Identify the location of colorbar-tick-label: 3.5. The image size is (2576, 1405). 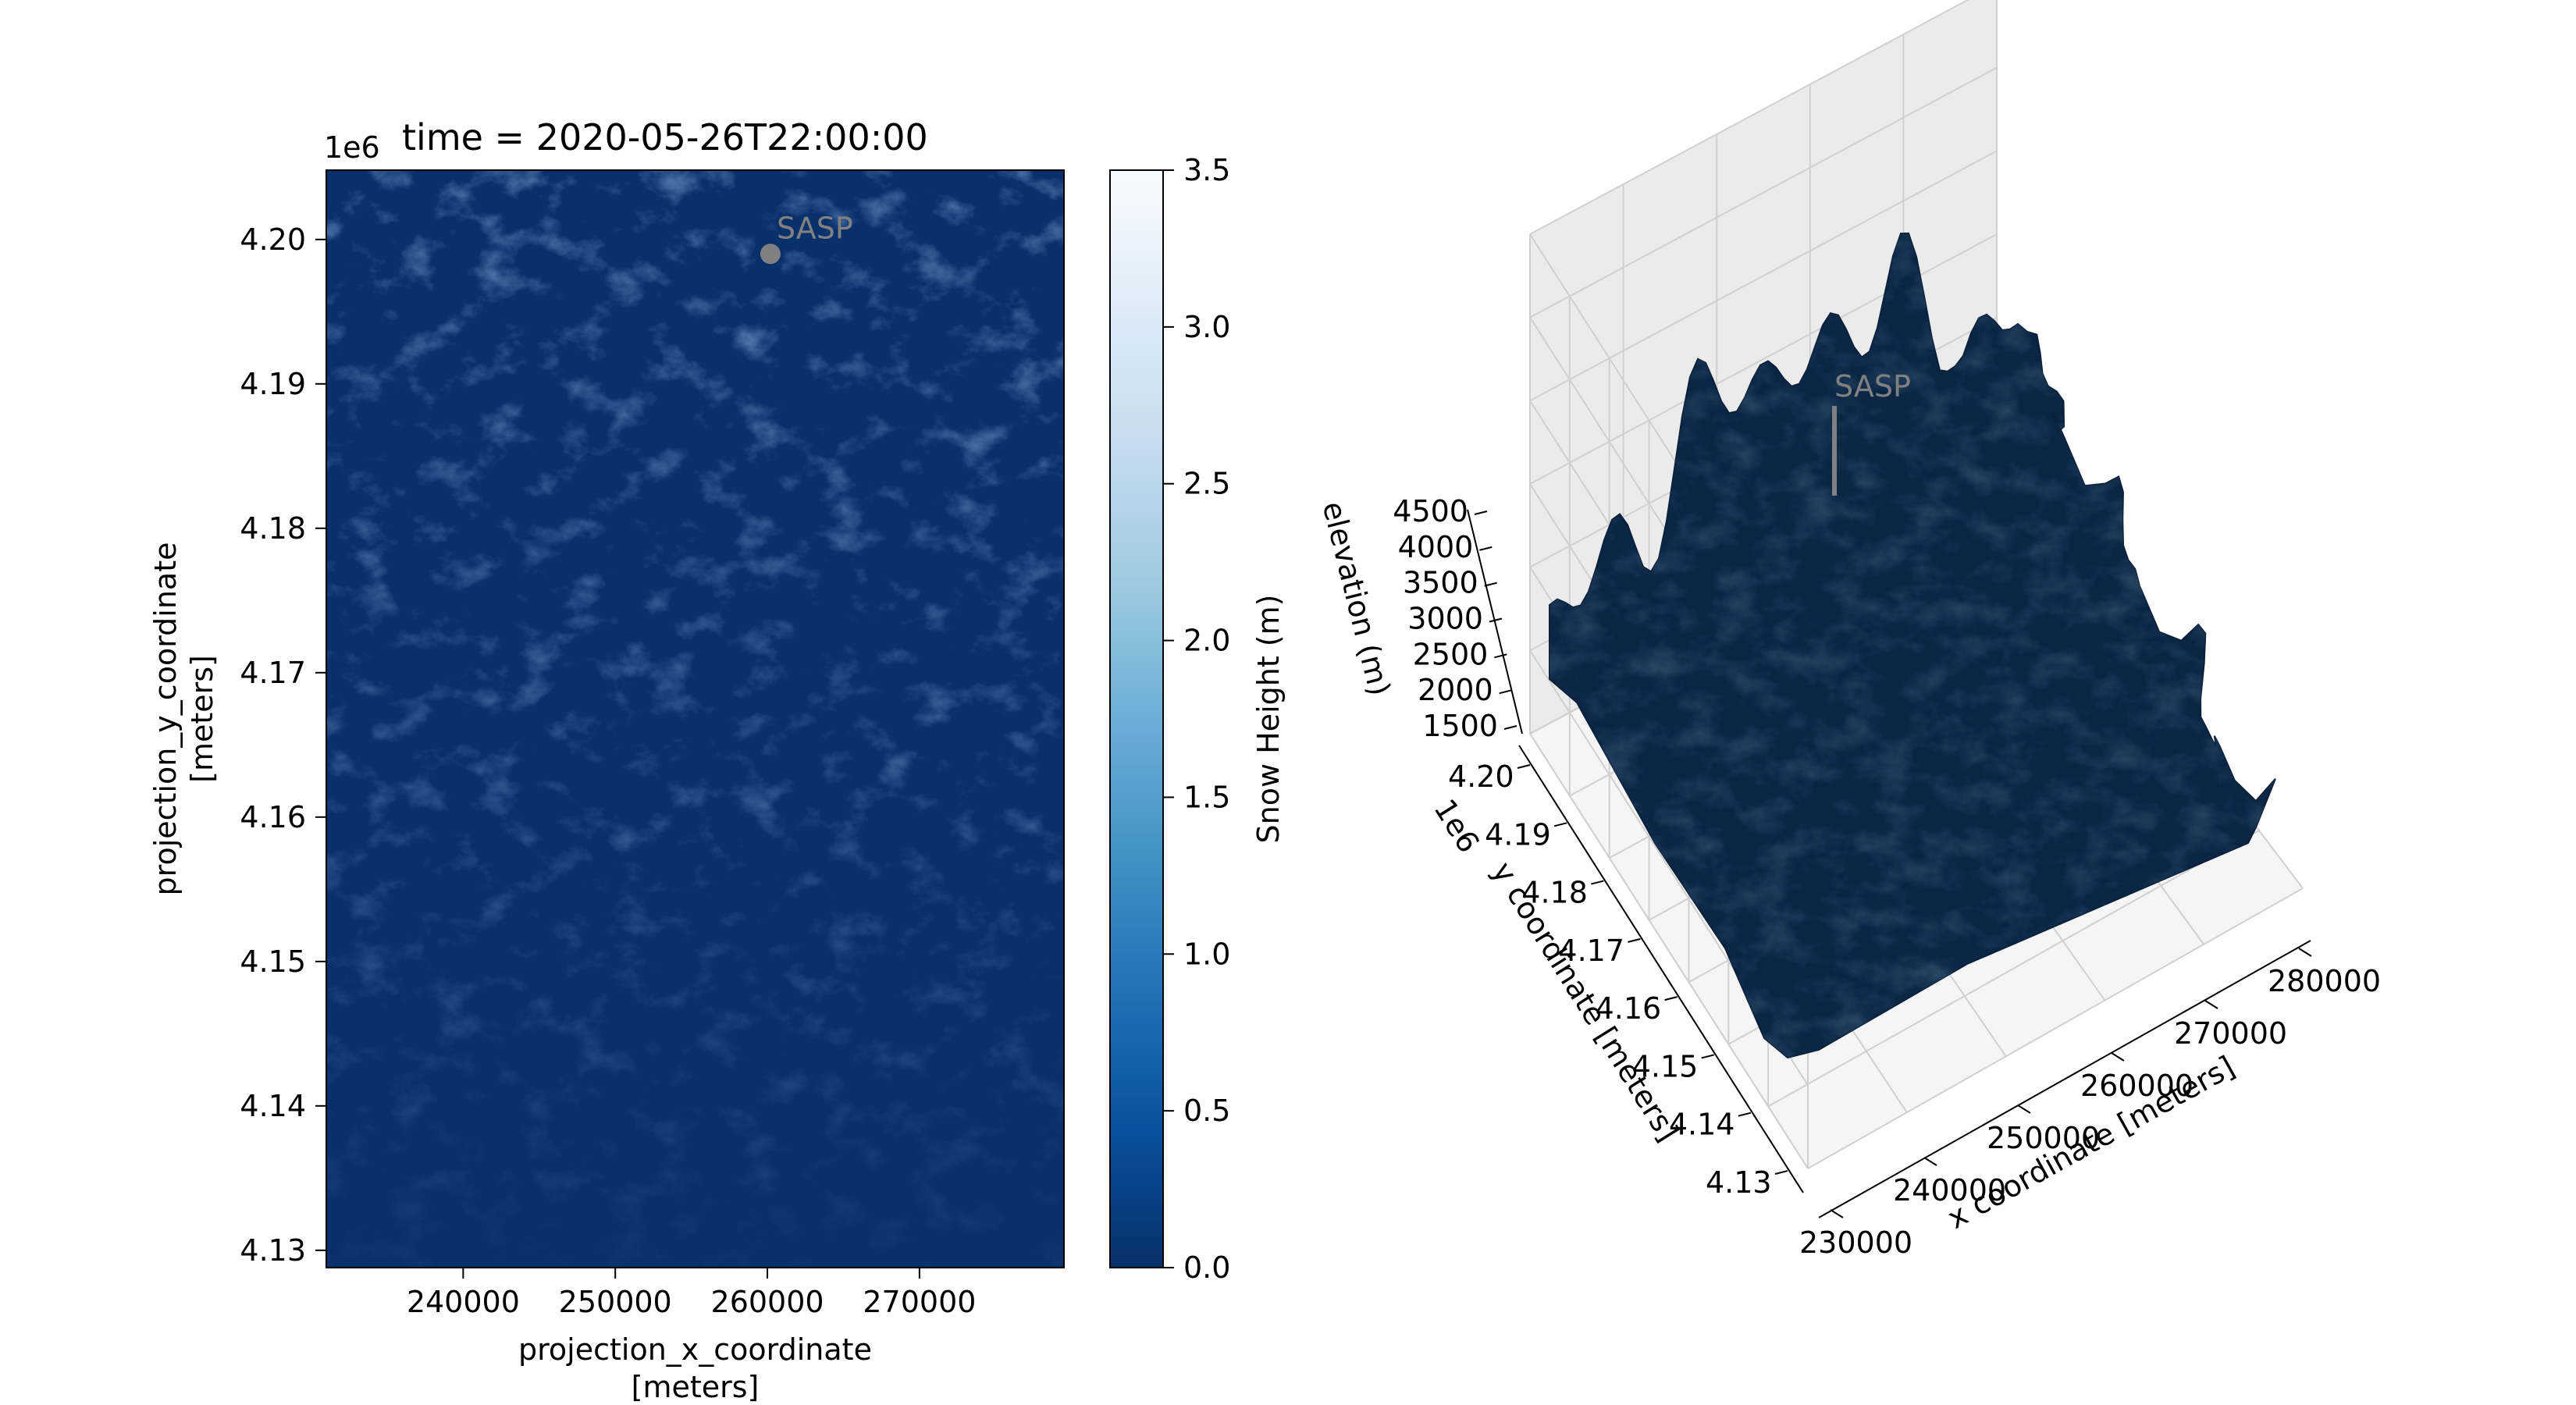
(1206, 170).